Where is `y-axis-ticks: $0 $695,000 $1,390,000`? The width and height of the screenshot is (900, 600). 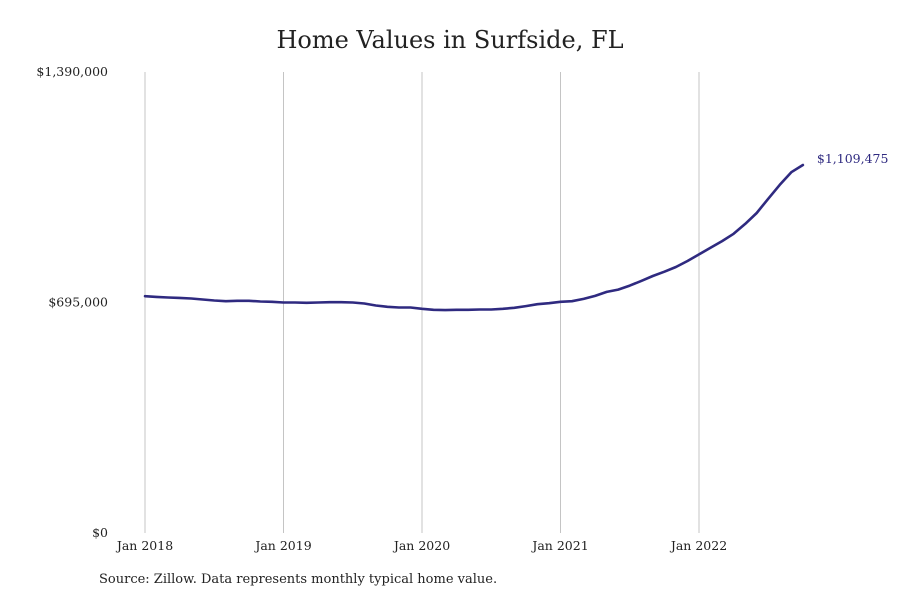
y-axis-ticks: $0 $695,000 $1,390,000 is located at coordinates (72, 302).